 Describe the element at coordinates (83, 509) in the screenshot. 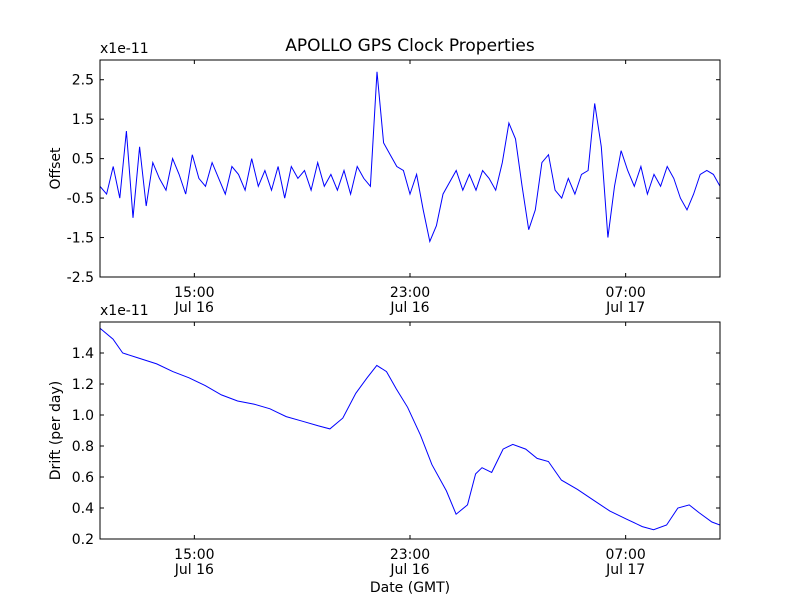

I see `y-tick-label: 0.4` at that location.